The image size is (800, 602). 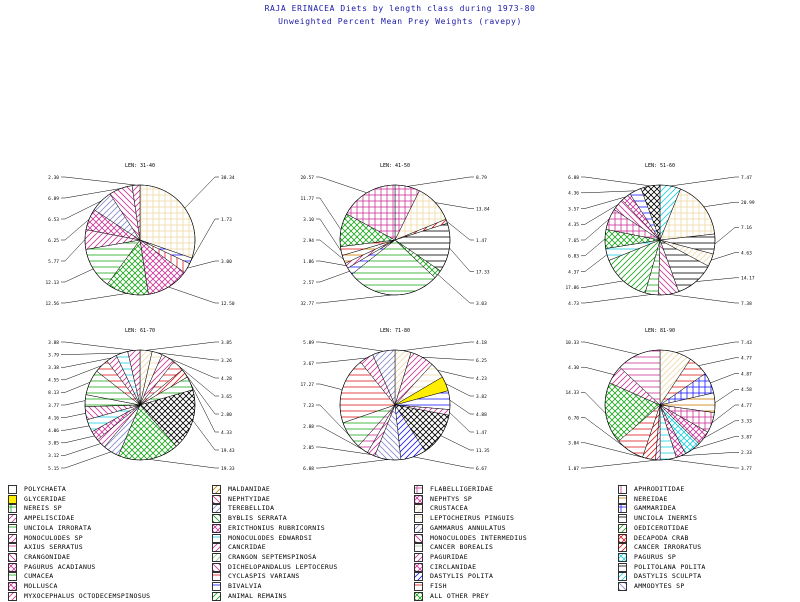 What do you see at coordinates (49, 518) in the screenshot?
I see `legend-label: AMPELISCIDAE` at bounding box center [49, 518].